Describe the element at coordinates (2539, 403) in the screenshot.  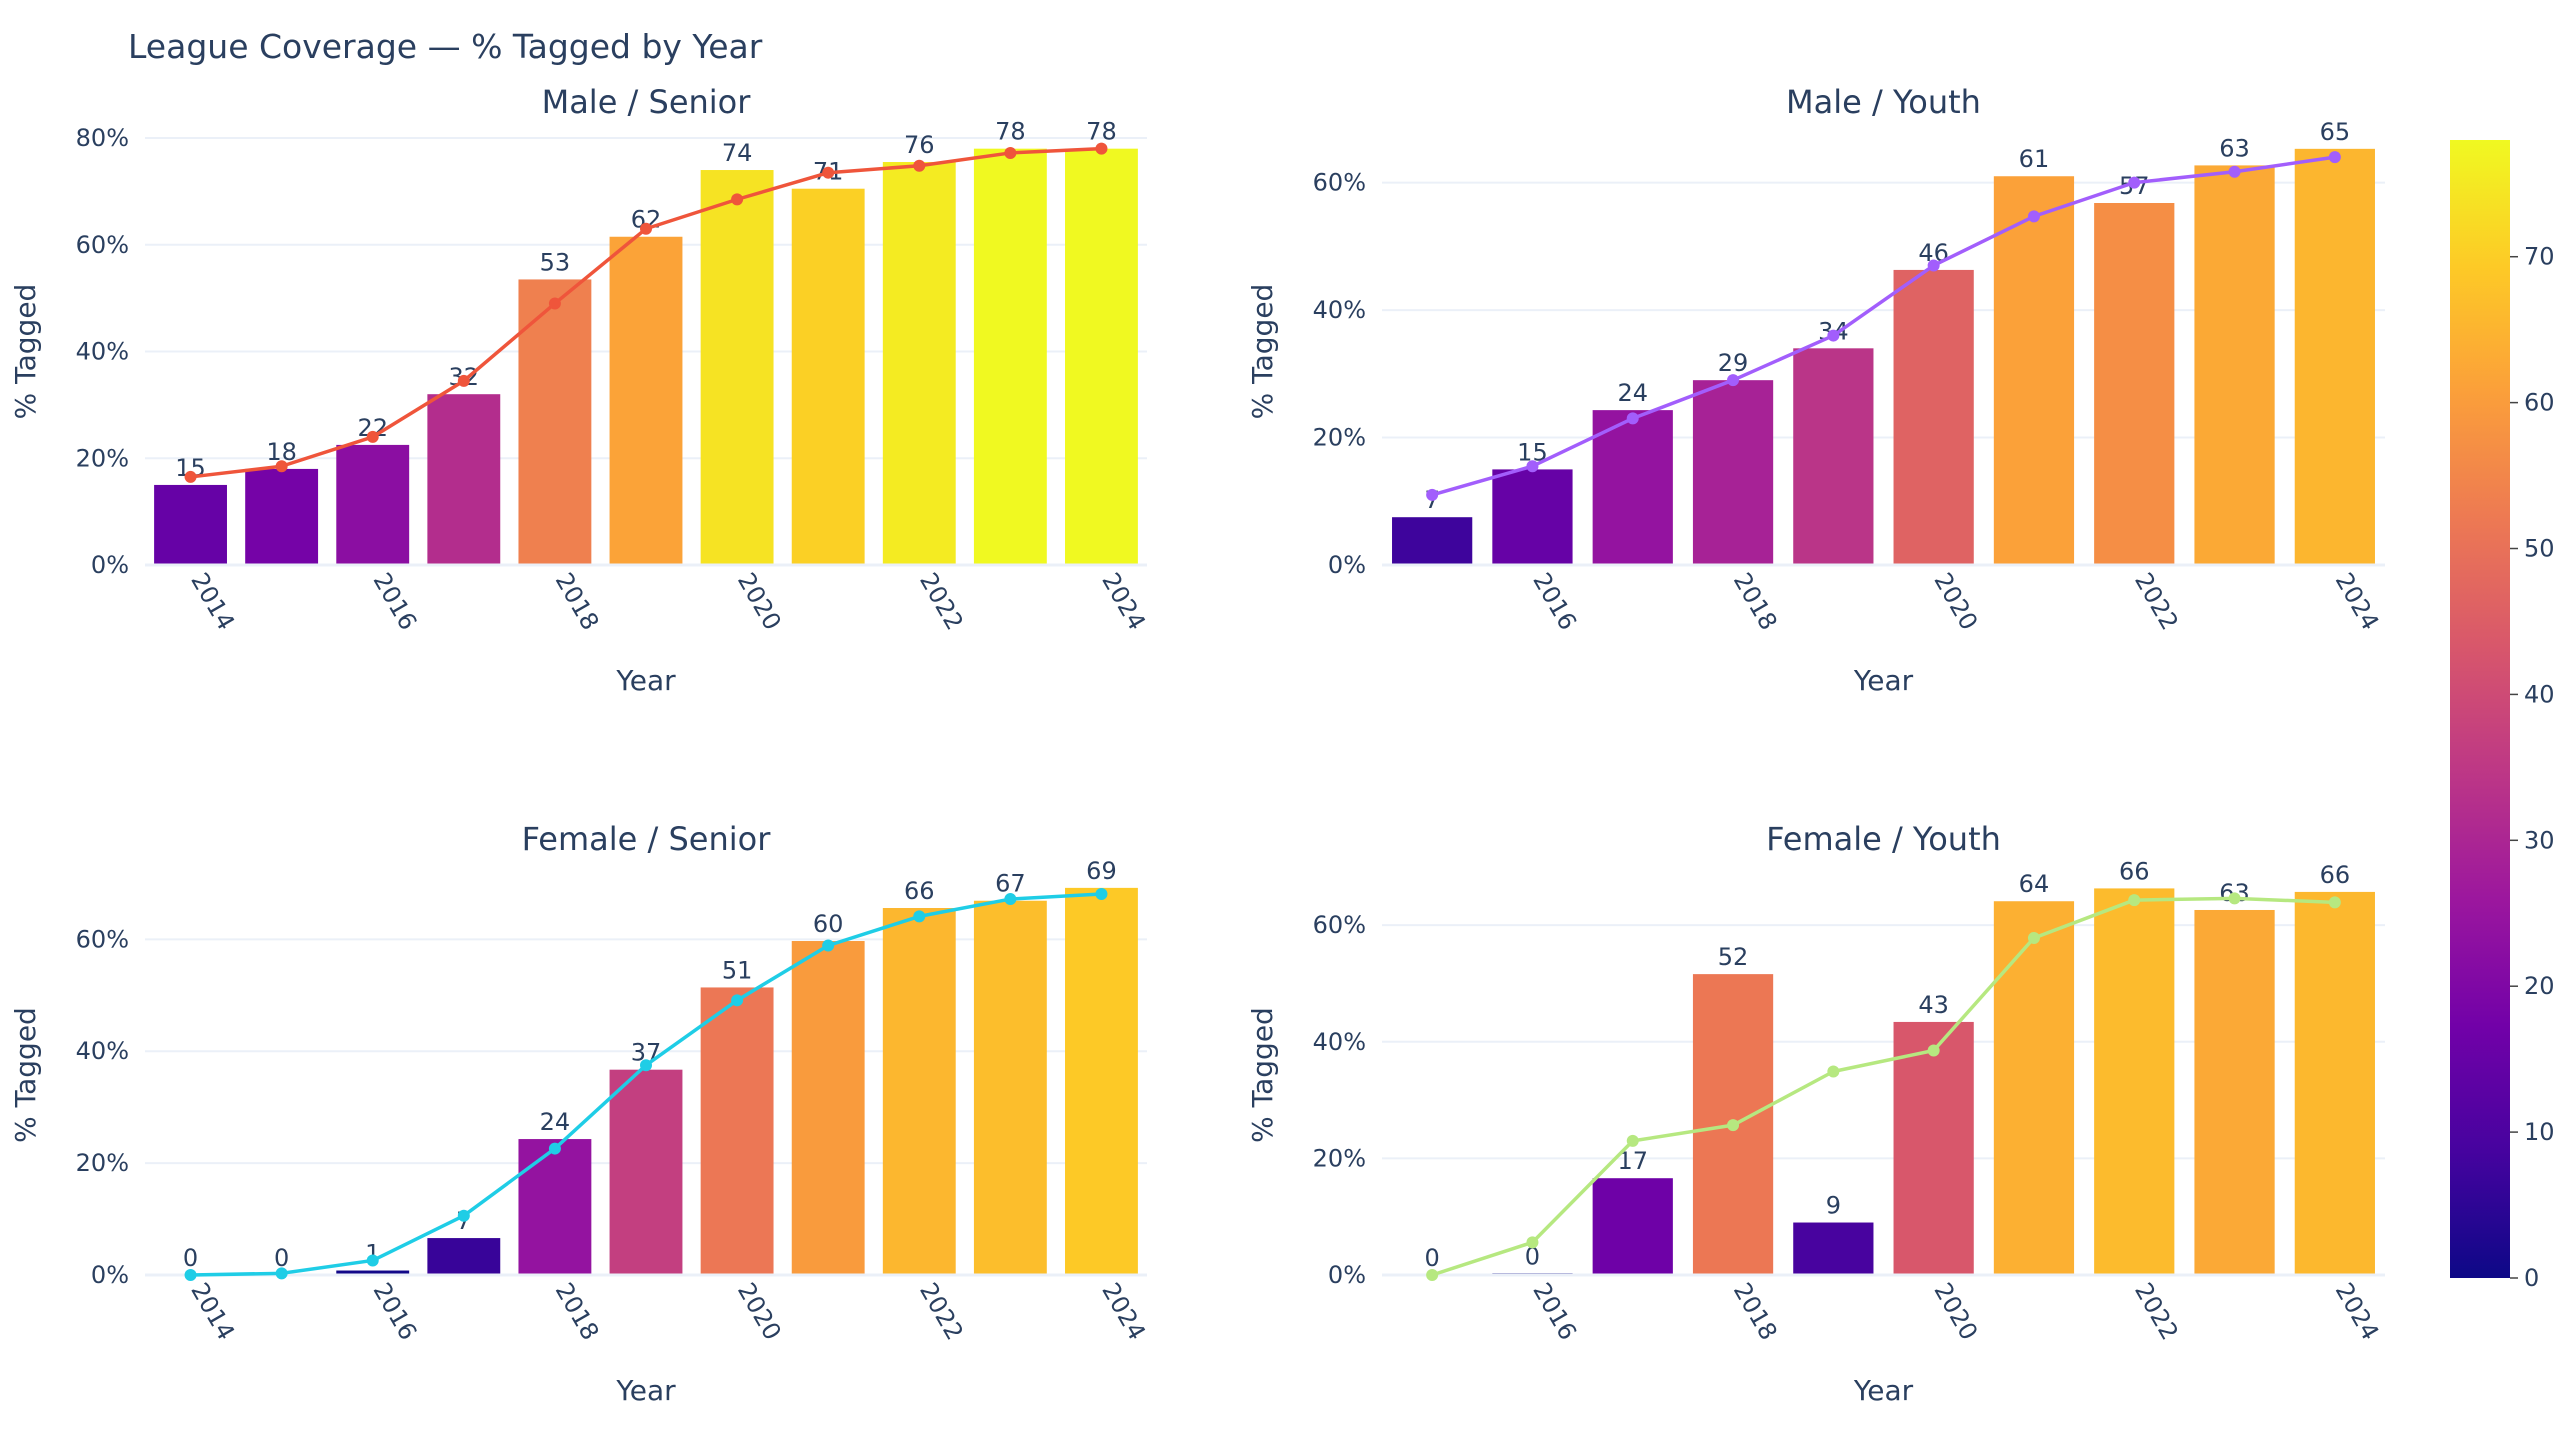
I see `colorbar-tick-label: 60` at that location.